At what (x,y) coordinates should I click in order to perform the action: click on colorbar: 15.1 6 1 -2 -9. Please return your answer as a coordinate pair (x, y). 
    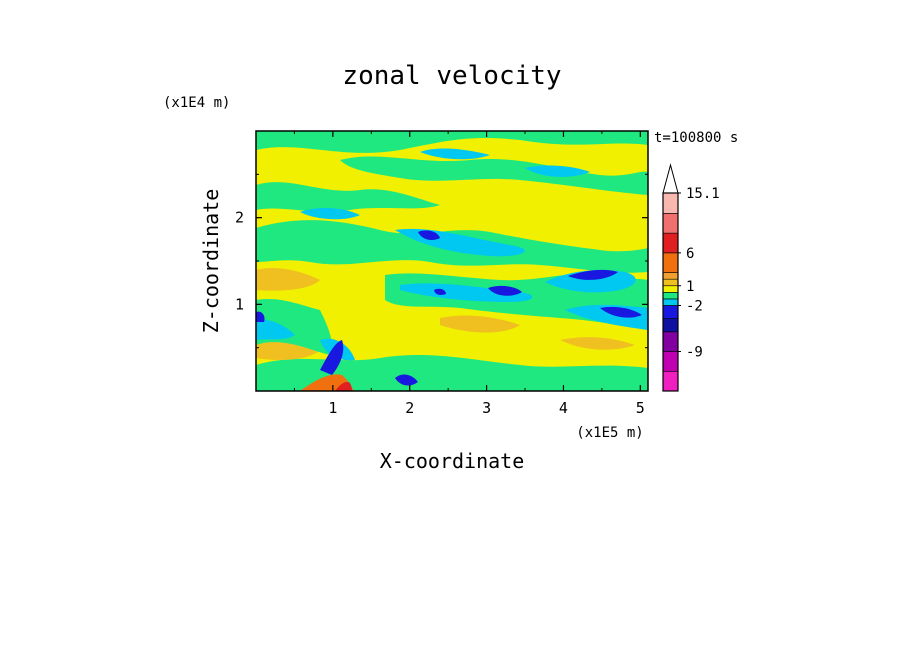
    Looking at the image, I should click on (691, 277).